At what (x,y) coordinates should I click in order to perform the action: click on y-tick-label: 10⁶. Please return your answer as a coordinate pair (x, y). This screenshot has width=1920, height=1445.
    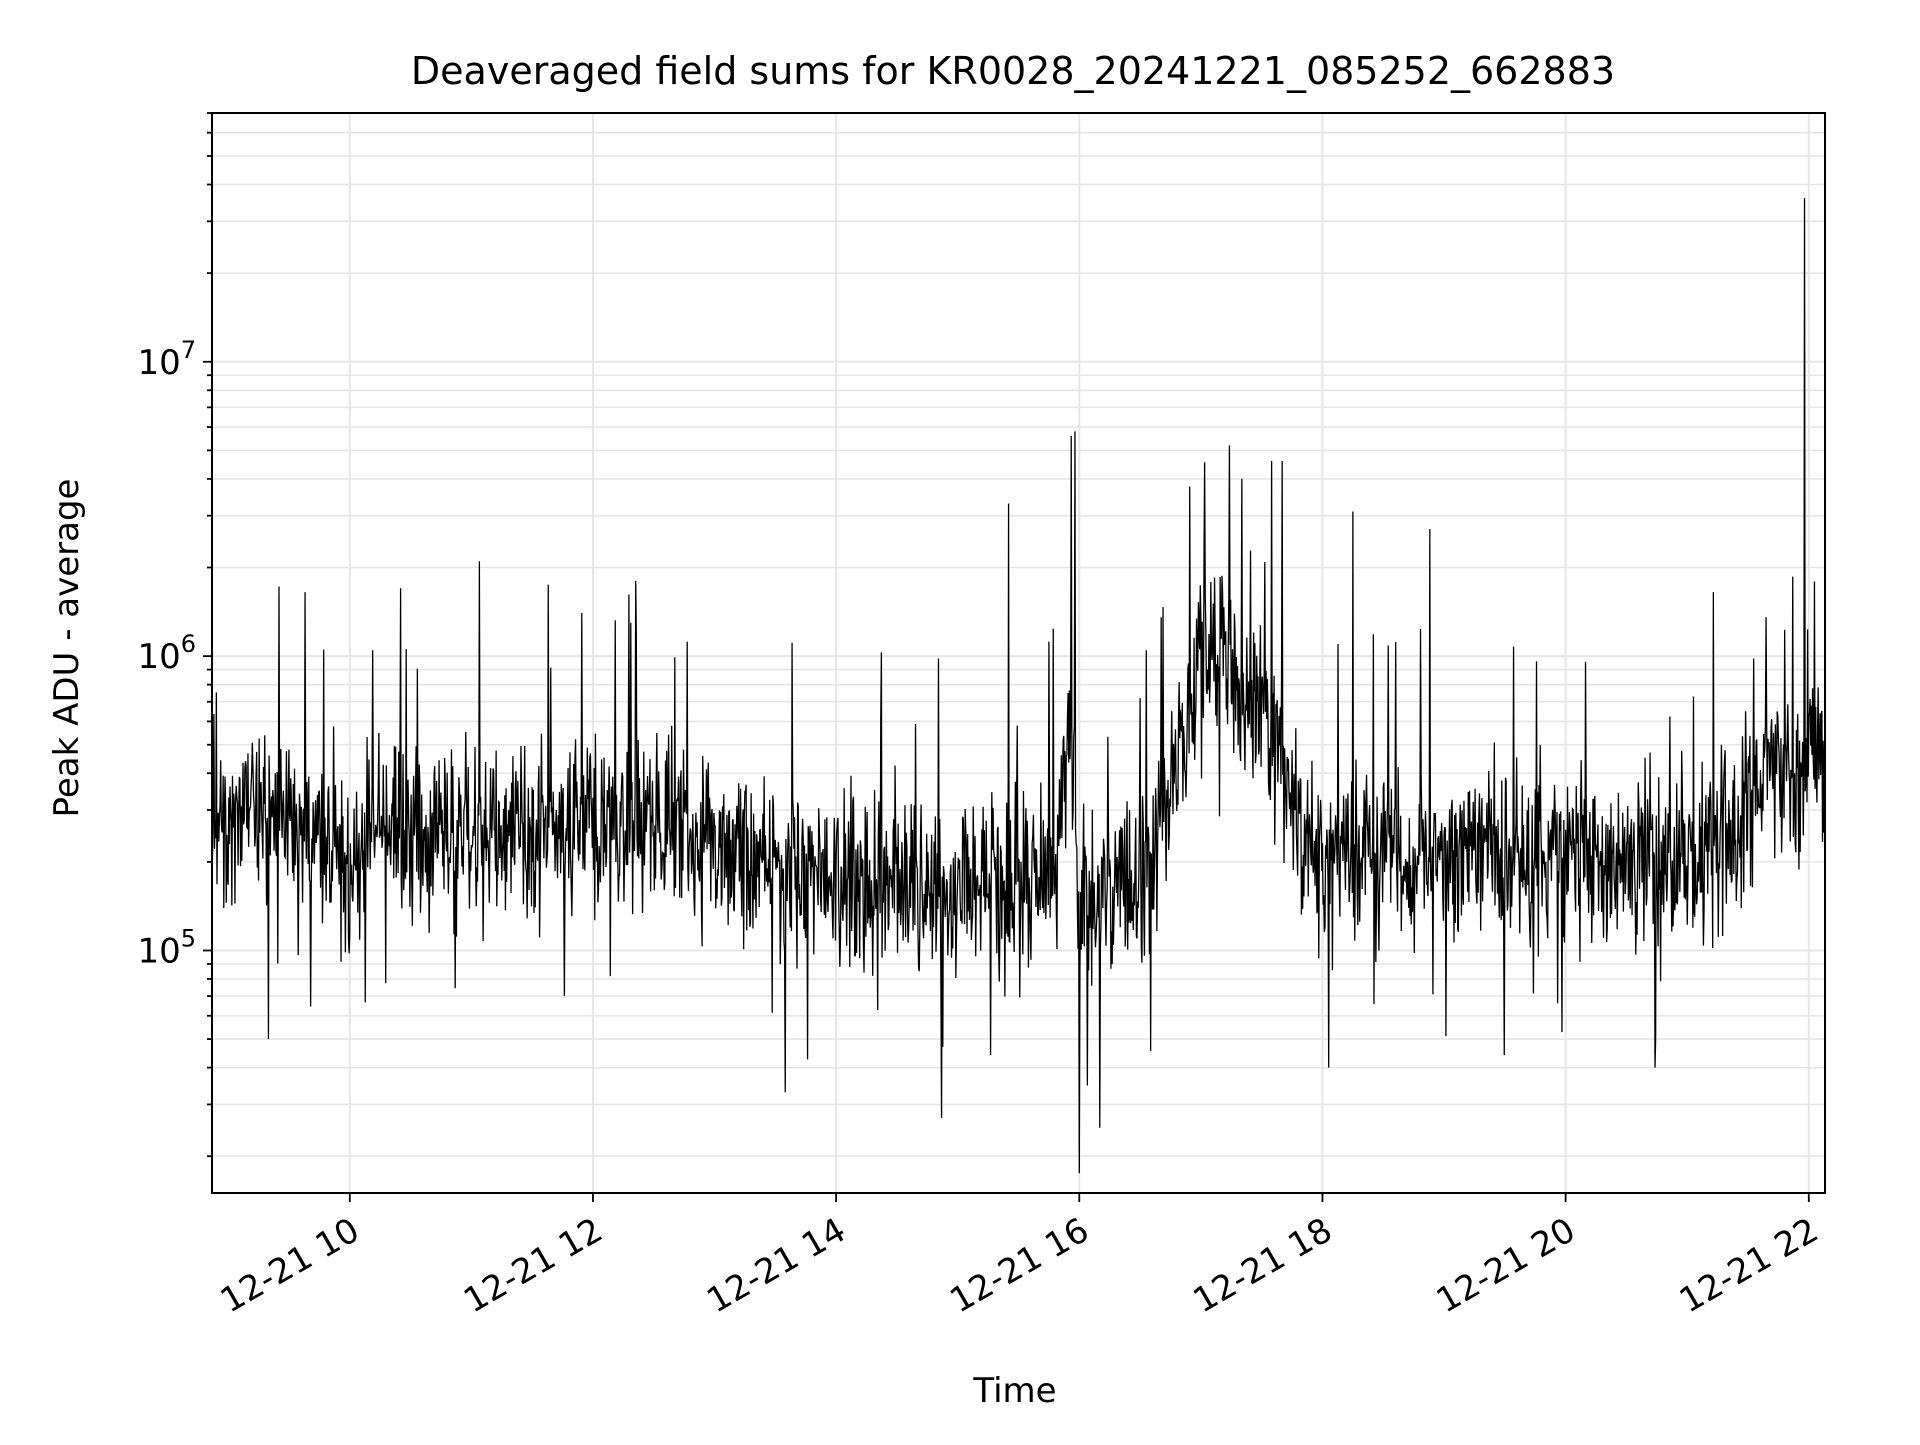
    Looking at the image, I should click on (166, 653).